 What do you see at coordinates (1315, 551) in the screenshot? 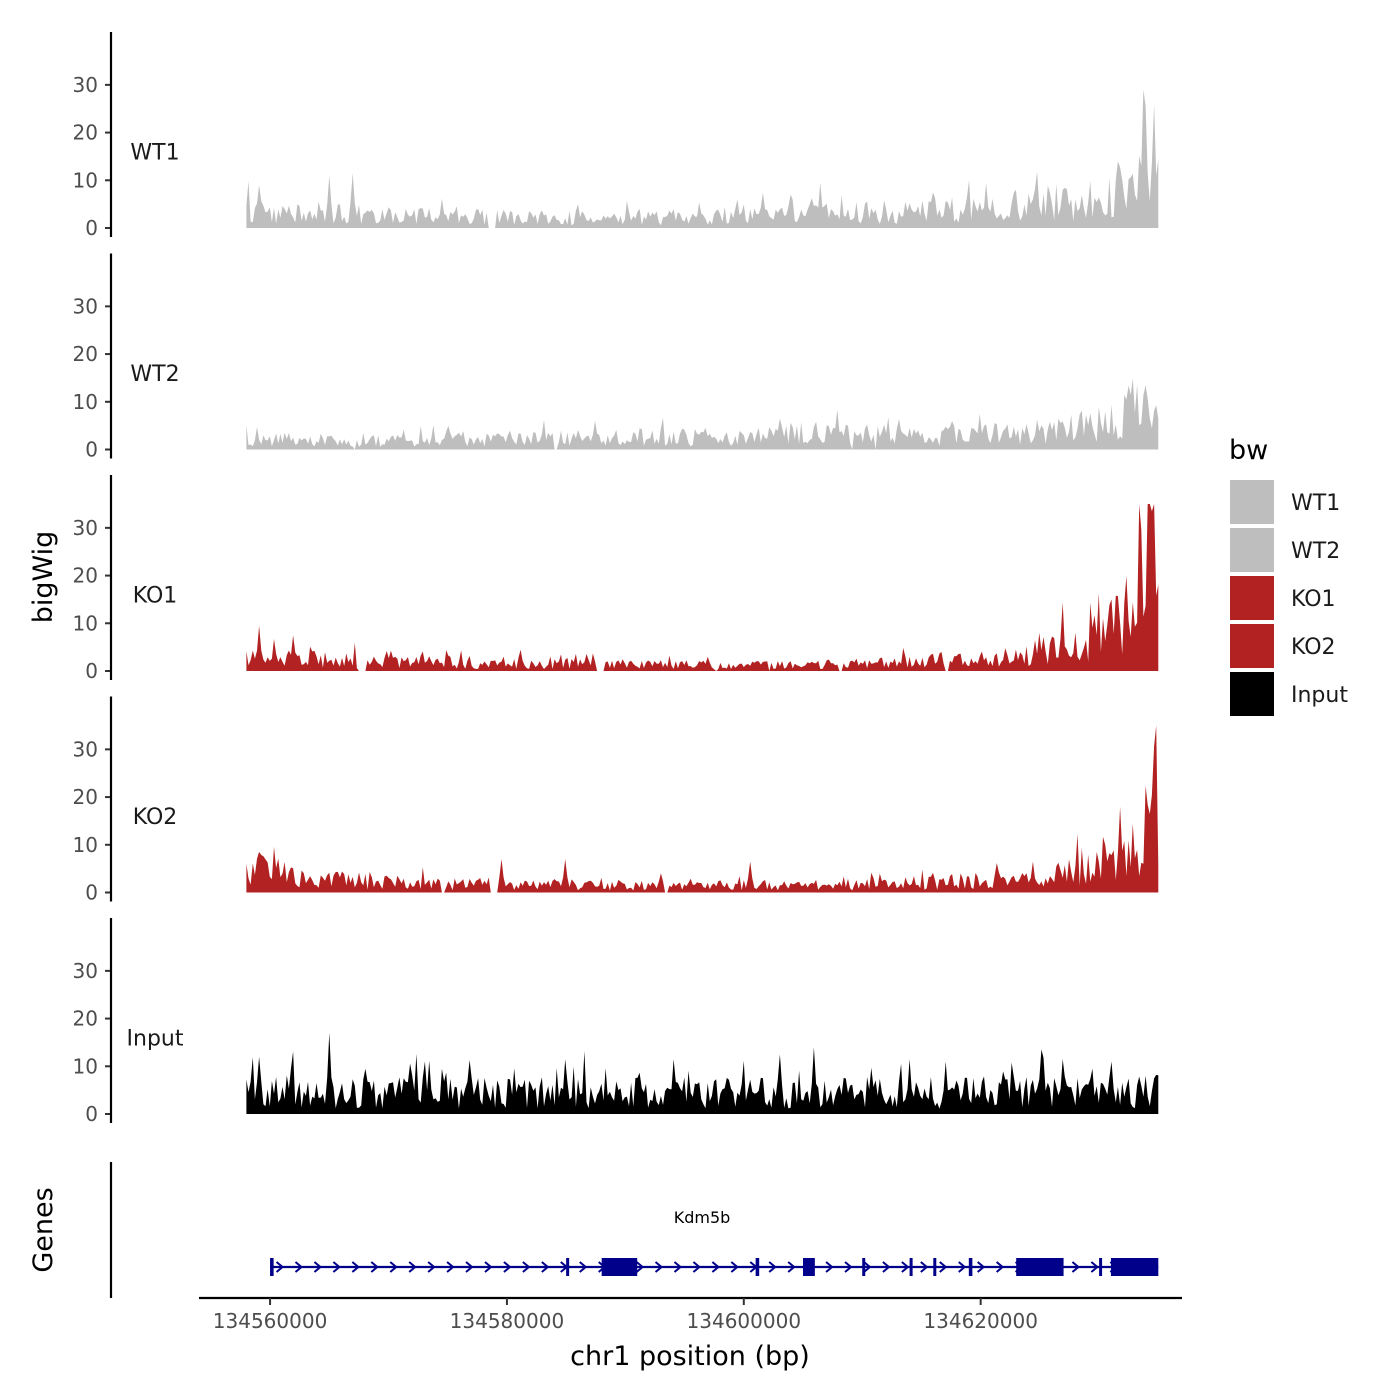
I see `legend-label: WT2` at bounding box center [1315, 551].